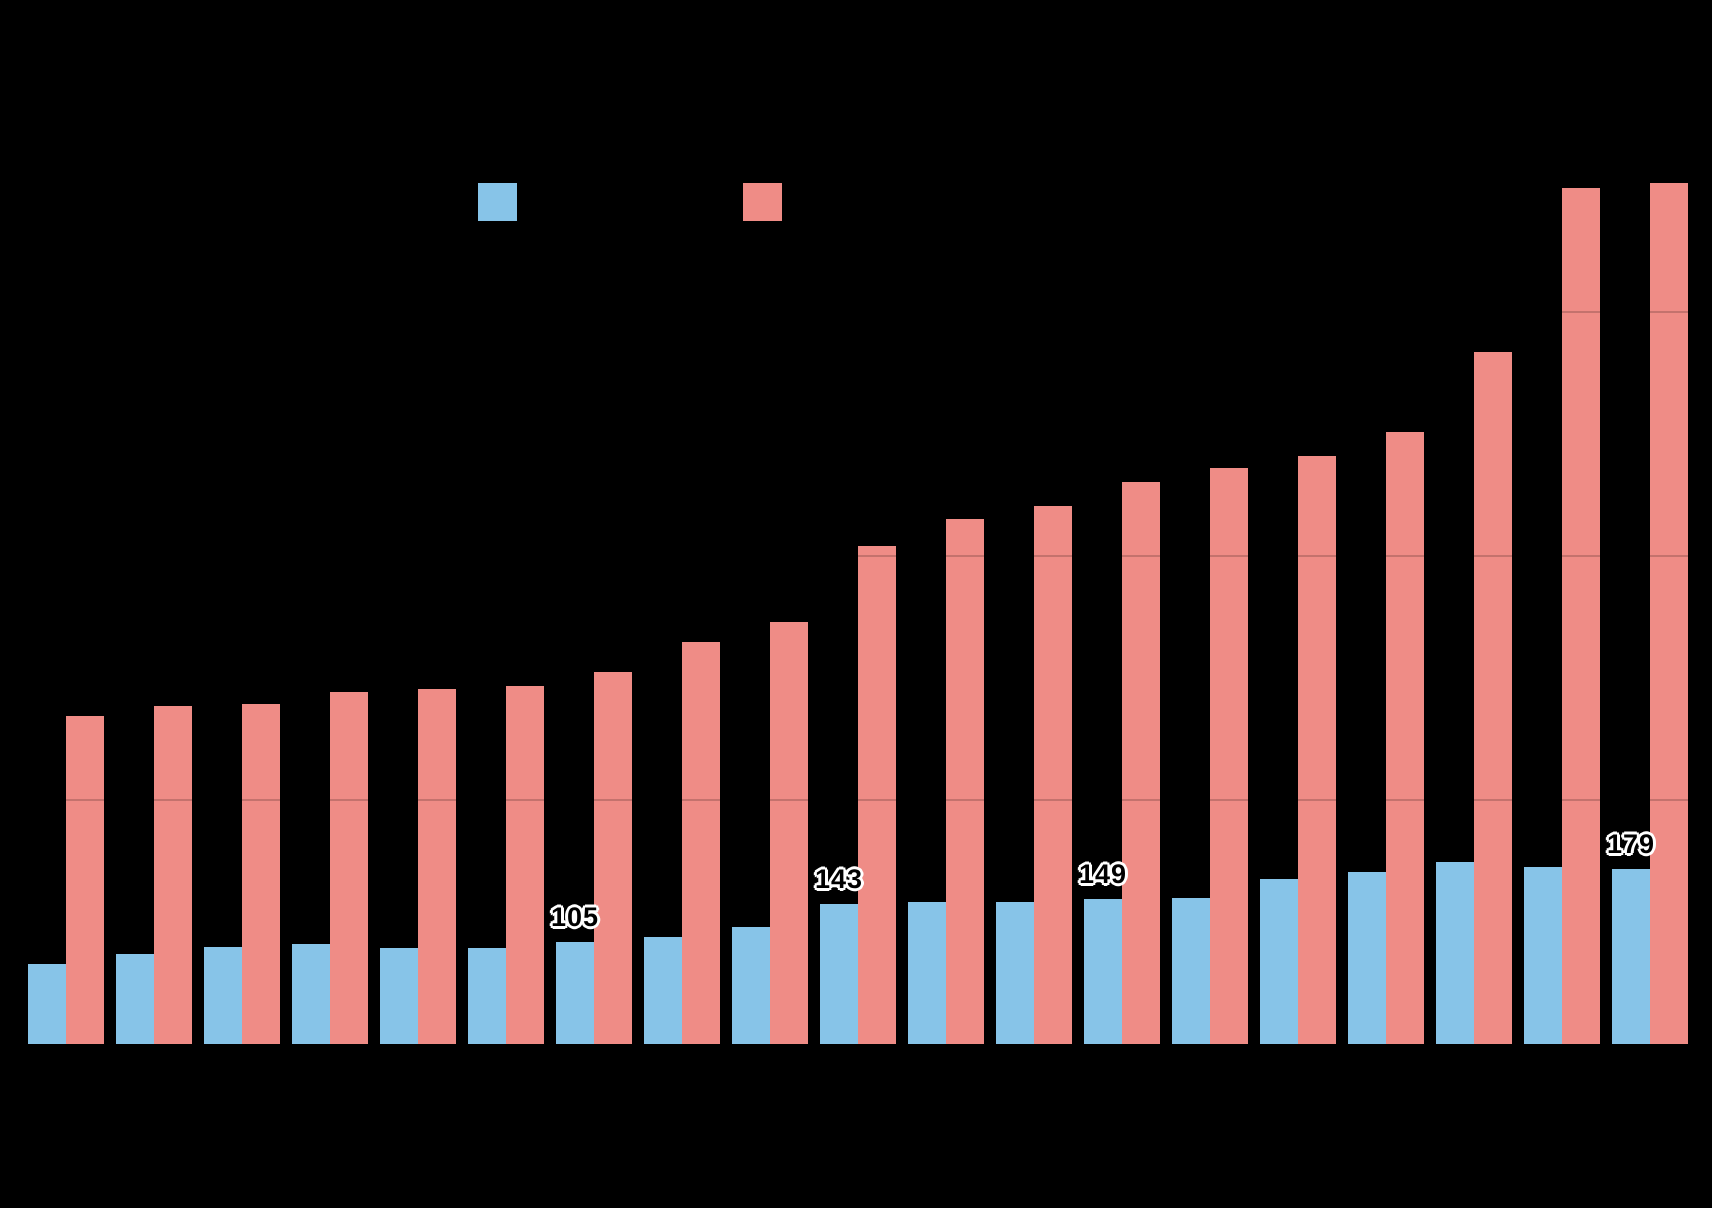  What do you see at coordinates (1631, 844) in the screenshot?
I see `data-label: 179` at bounding box center [1631, 844].